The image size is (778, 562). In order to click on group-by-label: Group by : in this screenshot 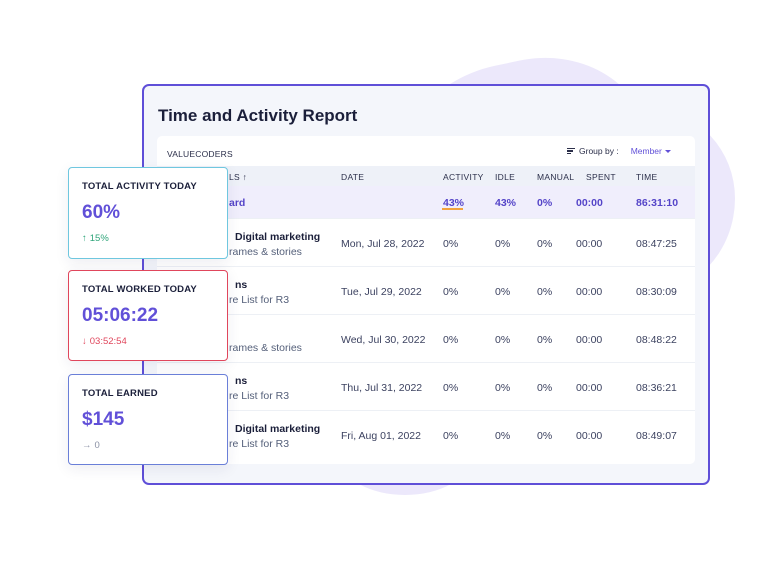, I will do `click(599, 151)`.